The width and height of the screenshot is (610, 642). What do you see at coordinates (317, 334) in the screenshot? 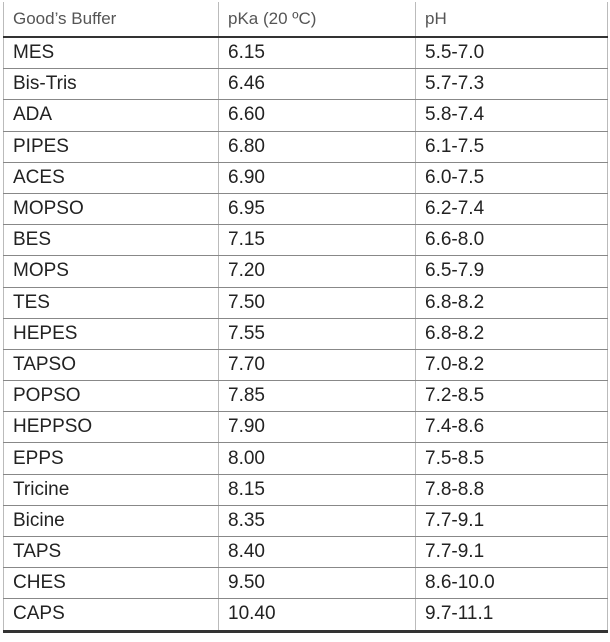
I see `table-cell: 7.55` at bounding box center [317, 334].